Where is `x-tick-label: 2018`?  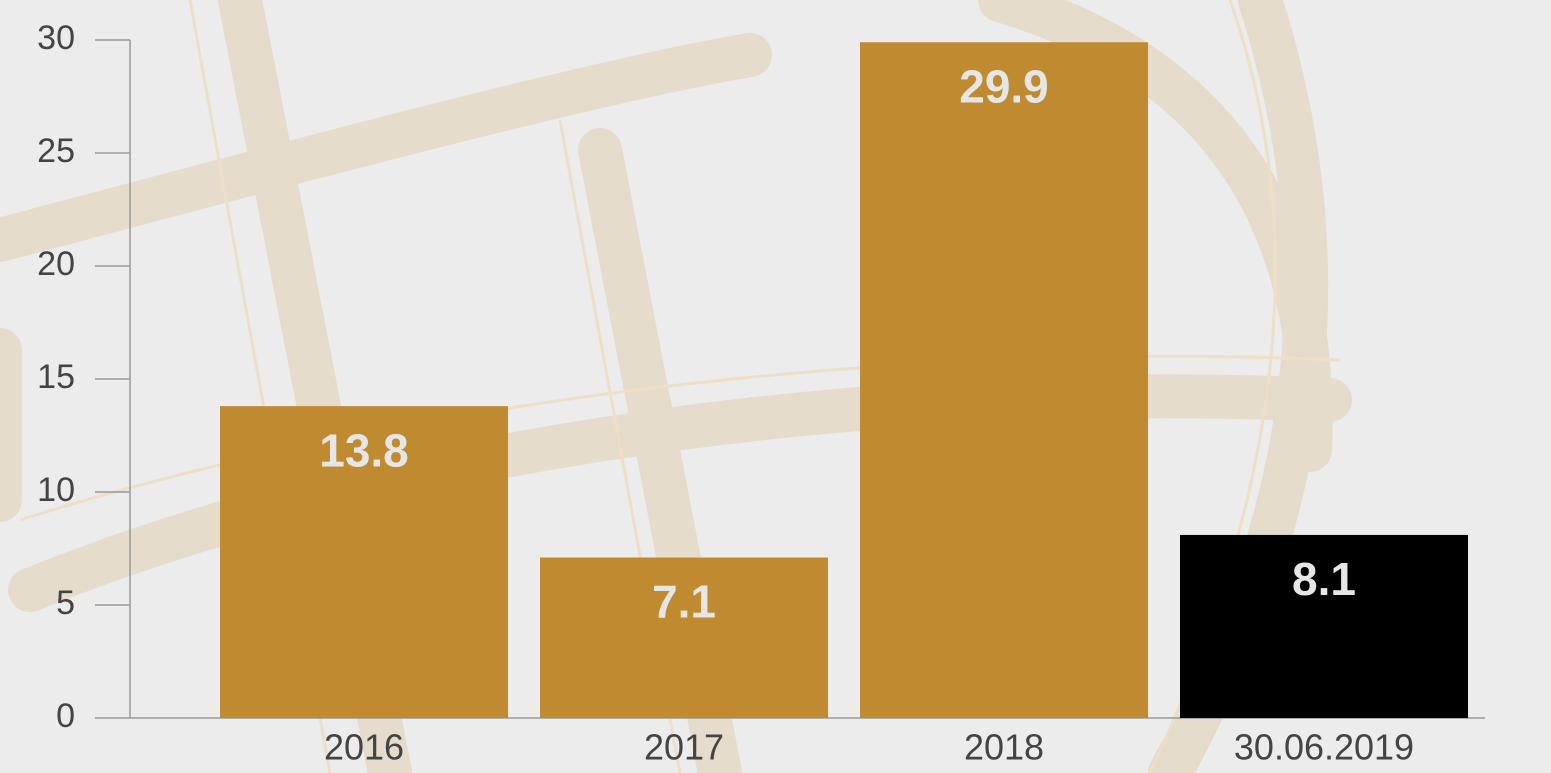 x-tick-label: 2018 is located at coordinates (1004, 747).